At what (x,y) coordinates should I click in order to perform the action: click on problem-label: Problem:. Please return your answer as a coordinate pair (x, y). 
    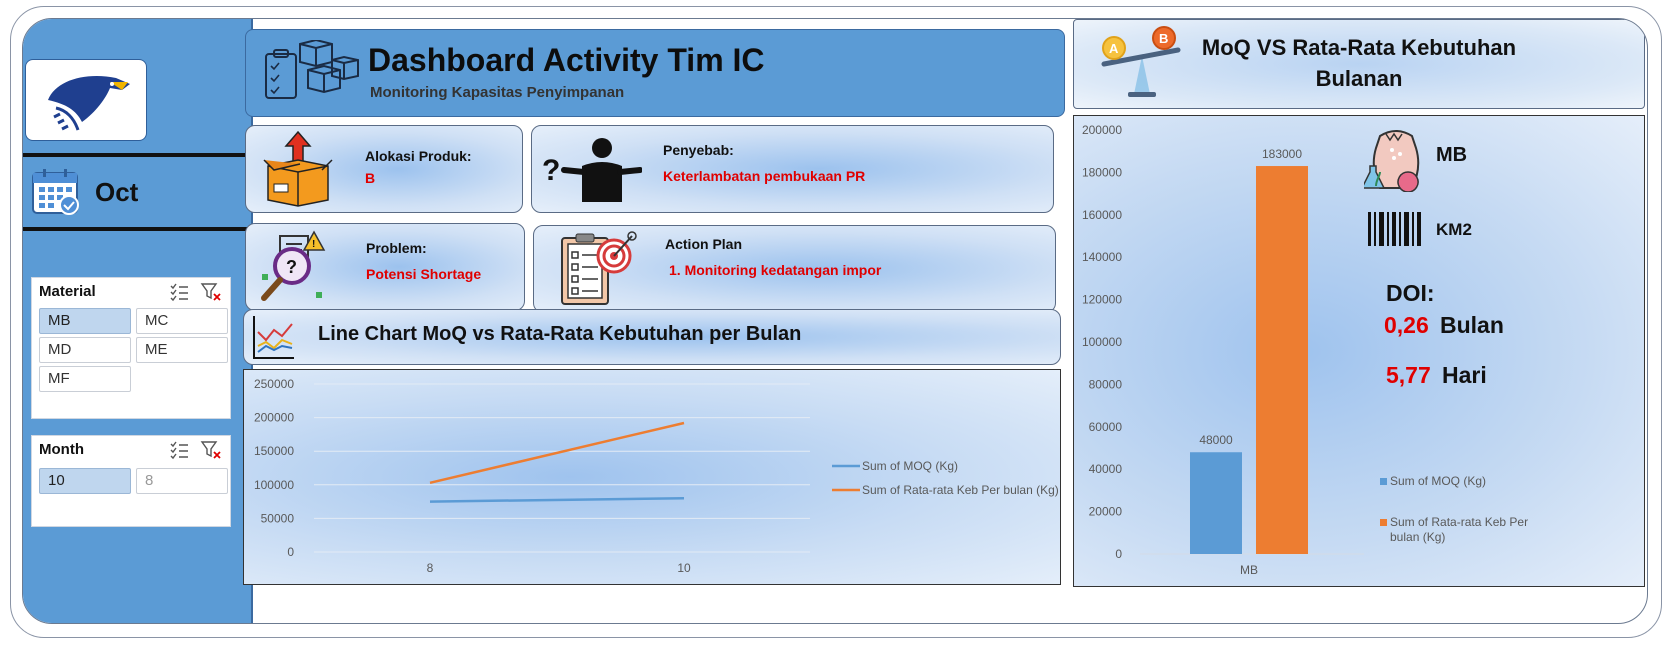
    Looking at the image, I should click on (396, 248).